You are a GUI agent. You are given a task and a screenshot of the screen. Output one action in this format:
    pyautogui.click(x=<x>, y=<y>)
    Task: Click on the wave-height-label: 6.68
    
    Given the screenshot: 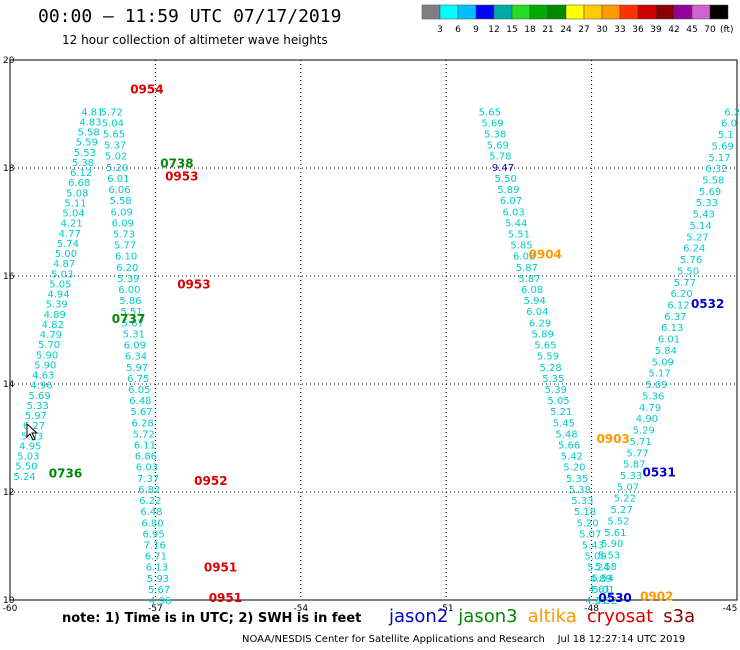 What is the action you would take?
    pyautogui.click(x=79, y=183)
    